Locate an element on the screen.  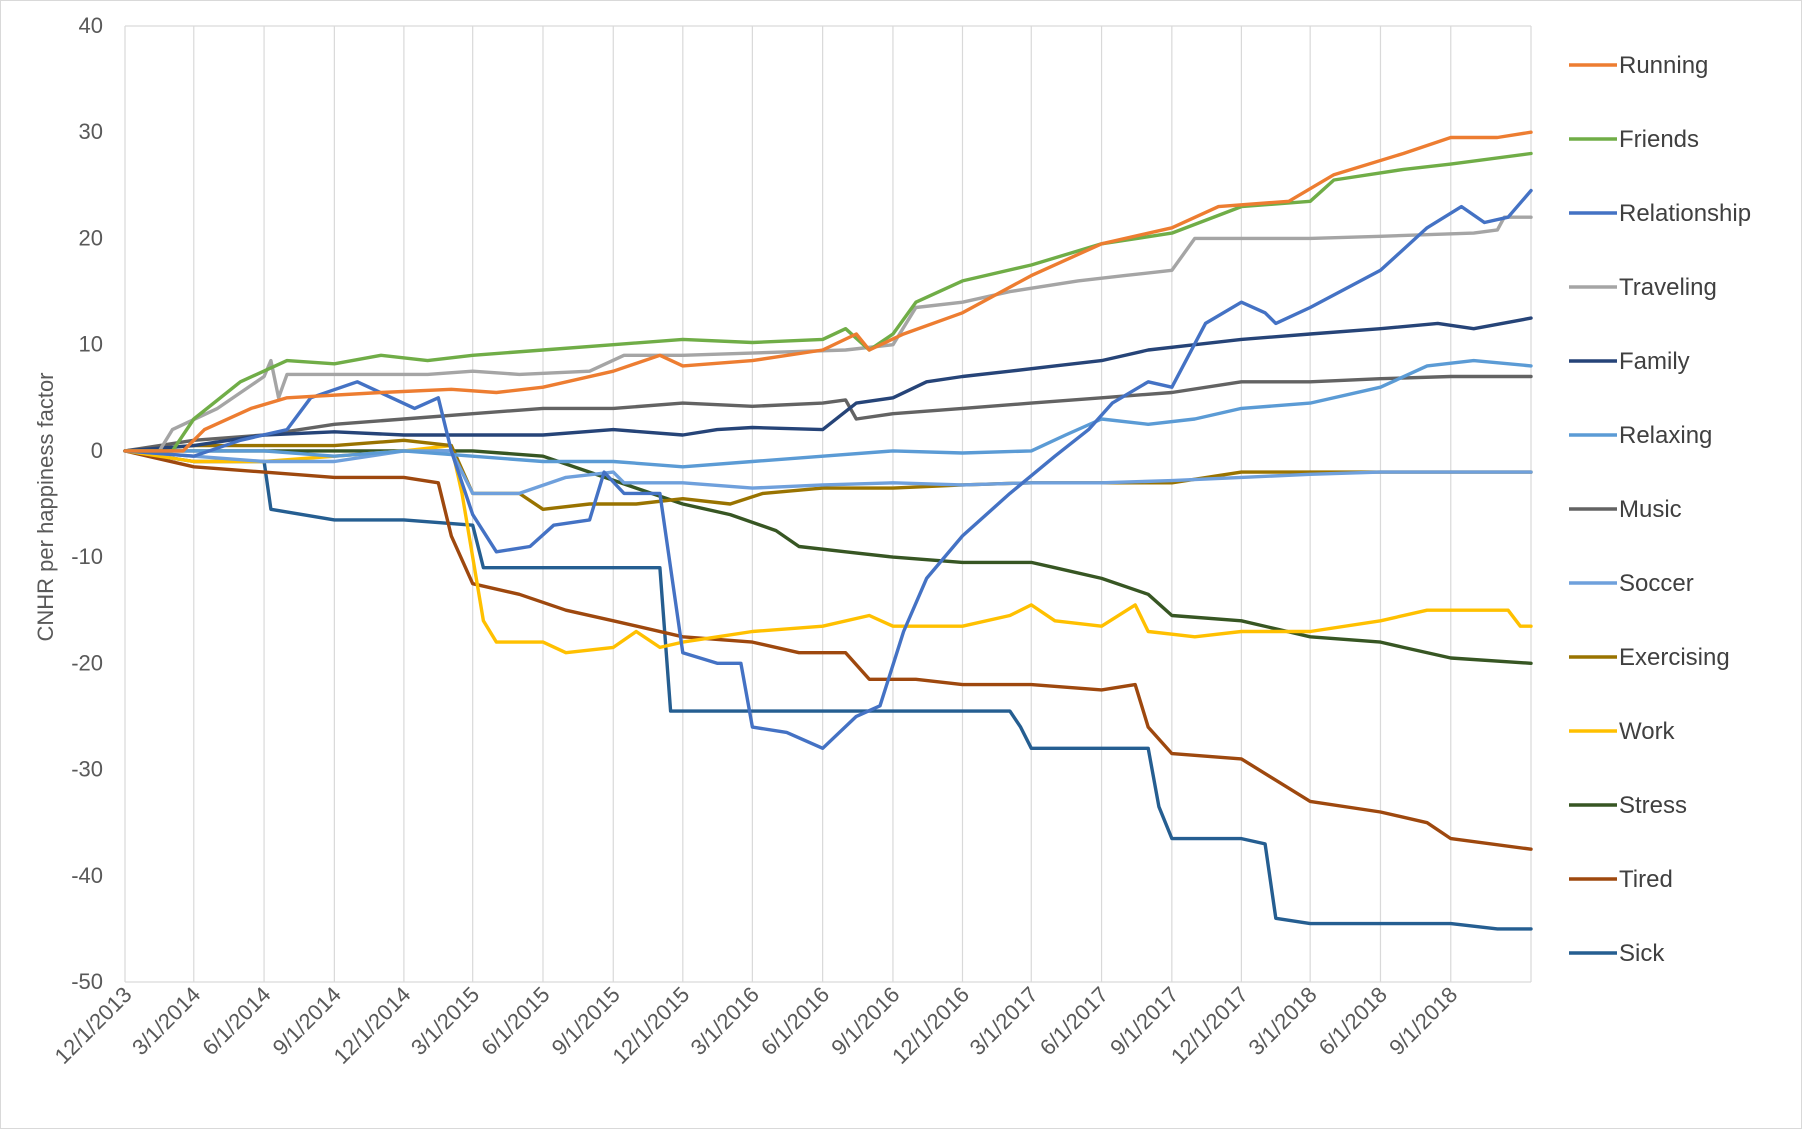
series-line-relaxing is located at coordinates (828, 413).